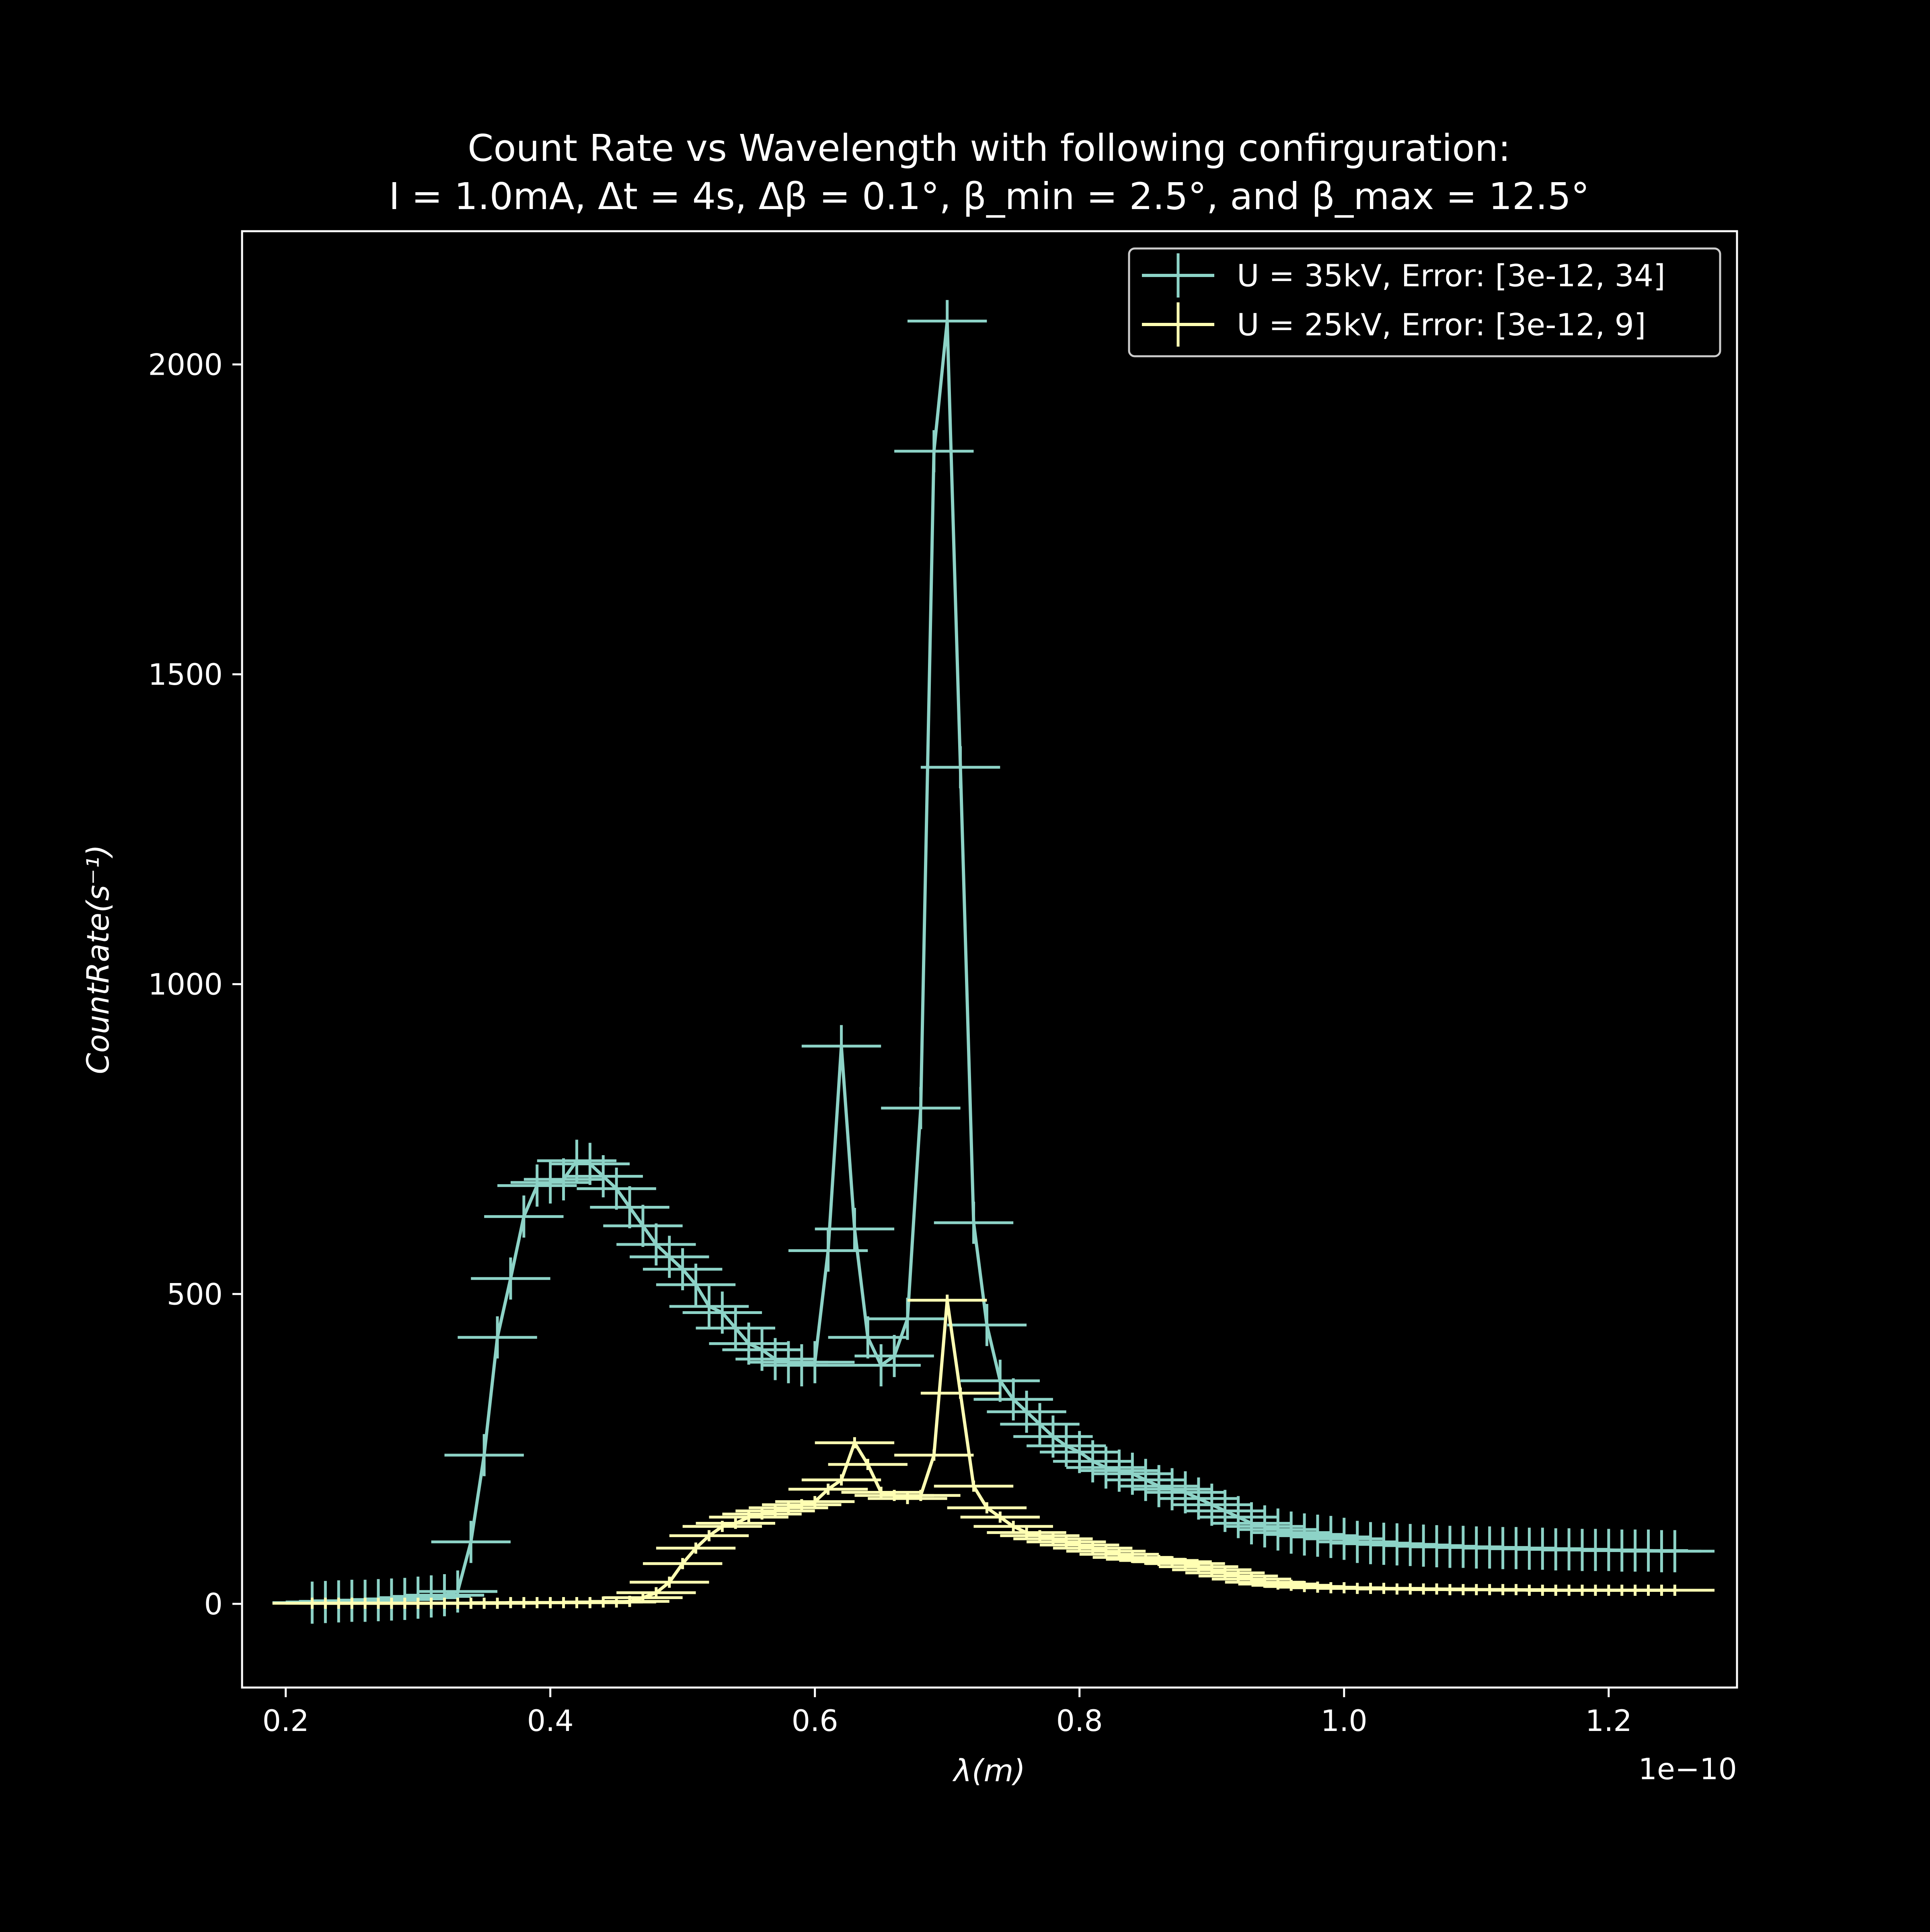 The image size is (1930, 1932). I want to click on x-axis-label: λ(m), so click(989, 1770).